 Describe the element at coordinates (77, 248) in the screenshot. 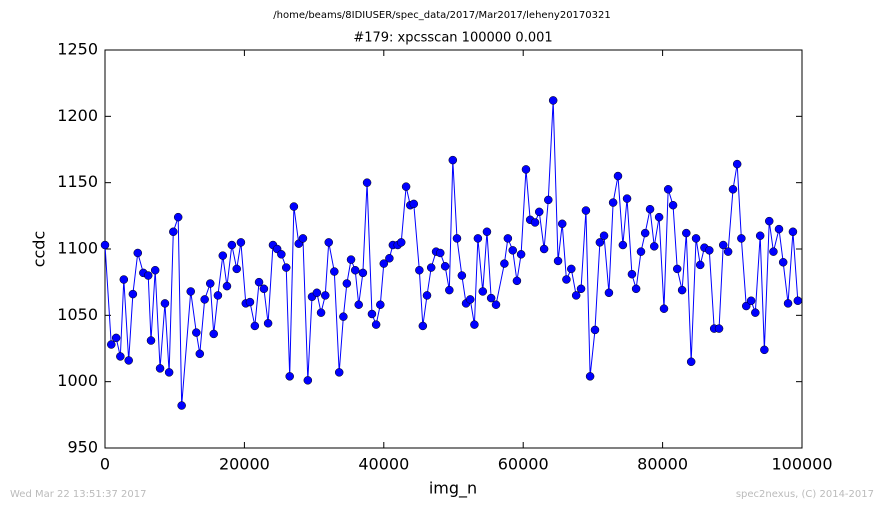

I see `y-tick-label: 1100` at that location.